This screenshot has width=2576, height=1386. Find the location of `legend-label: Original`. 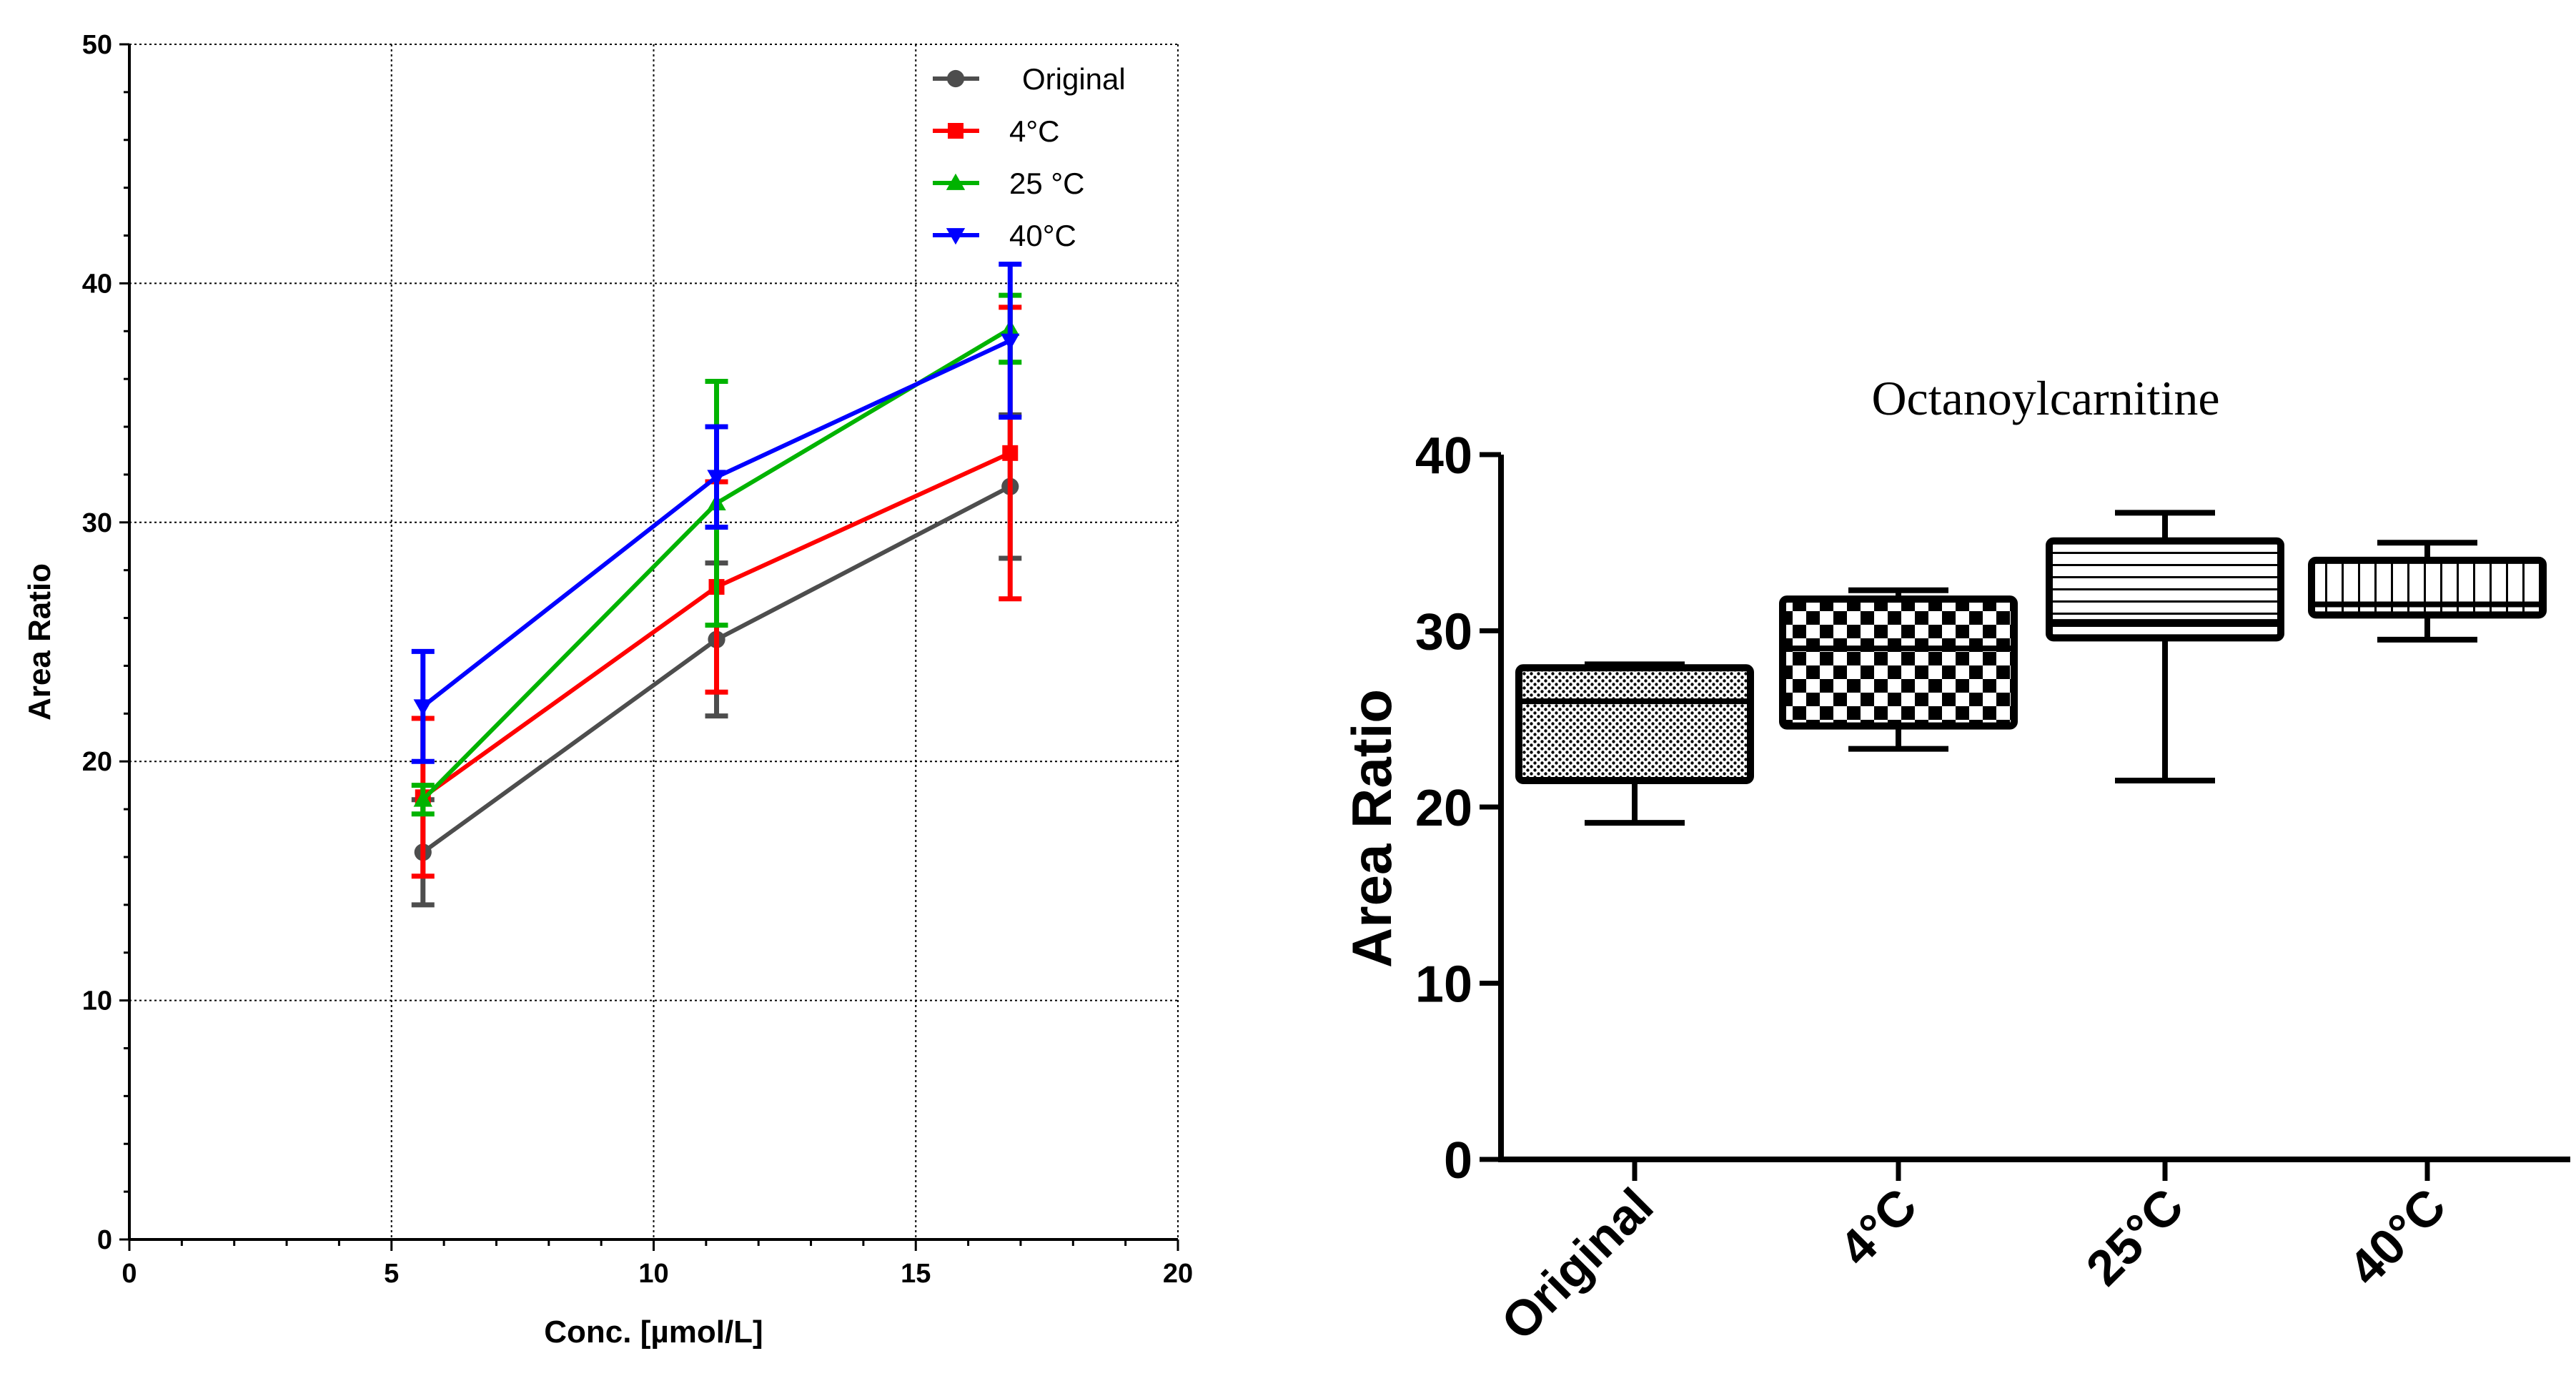

legend-label: Original is located at coordinates (1074, 79).